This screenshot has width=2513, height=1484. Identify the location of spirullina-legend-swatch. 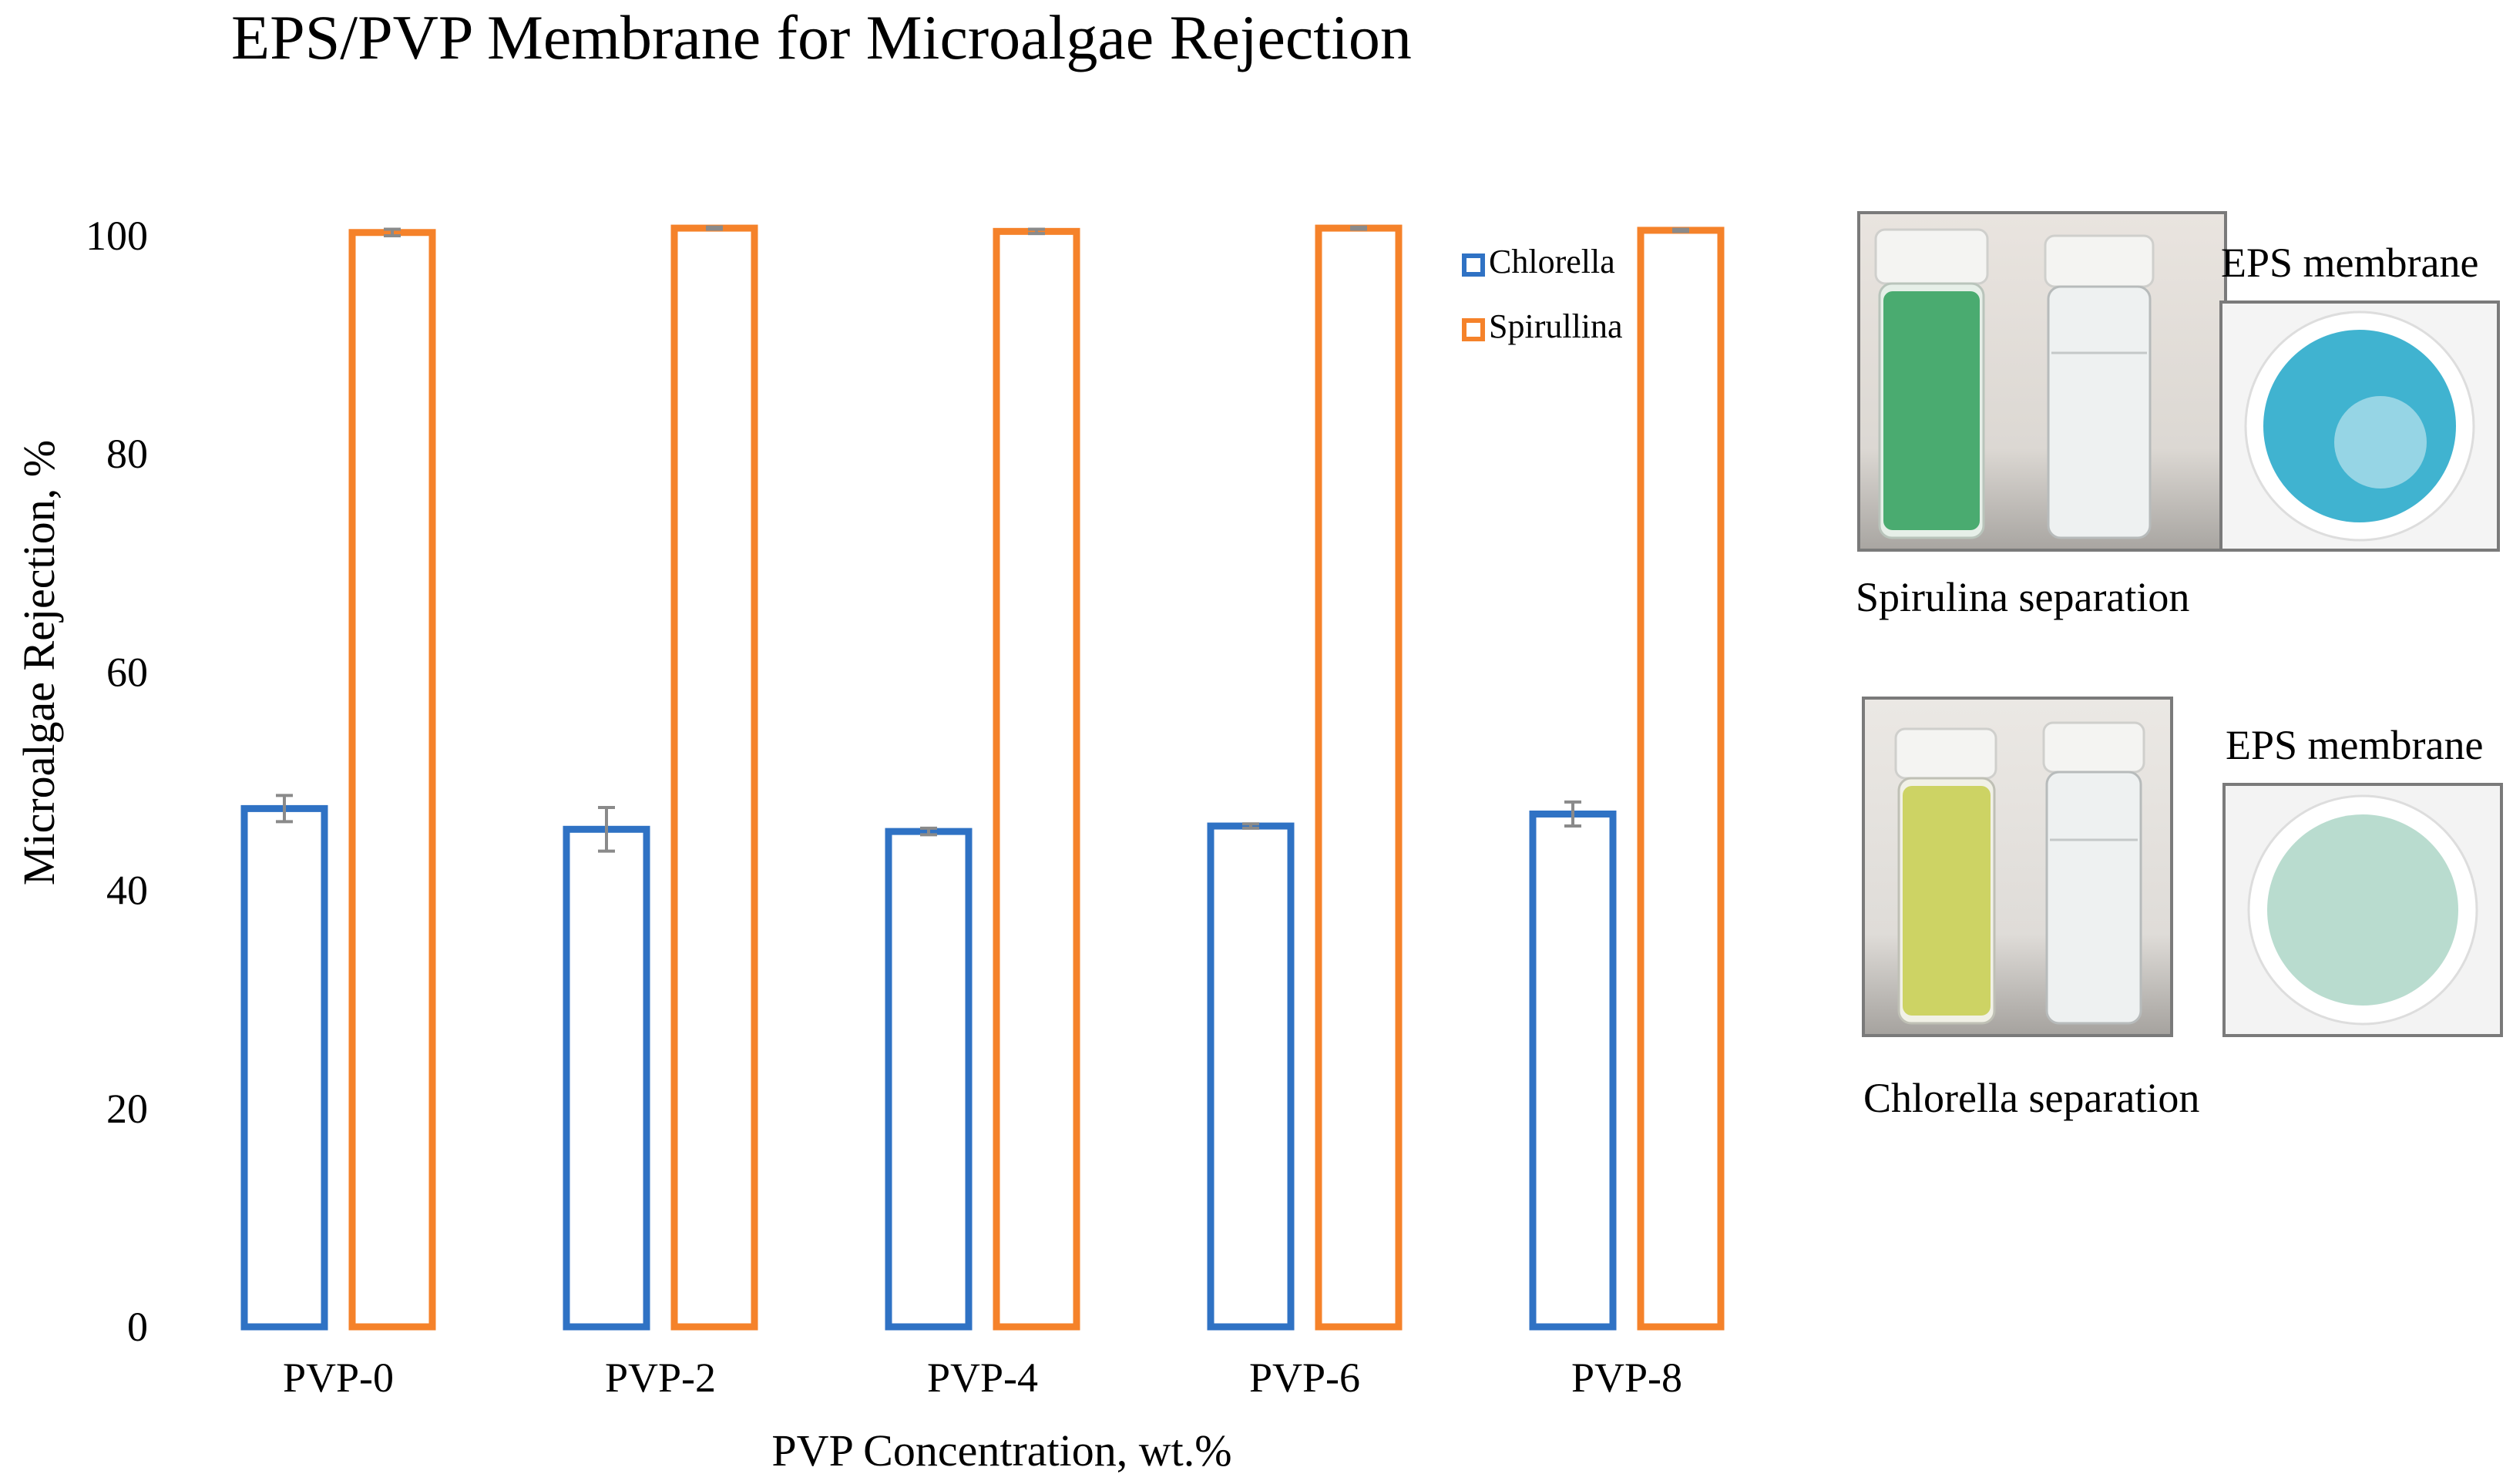
(1473, 329).